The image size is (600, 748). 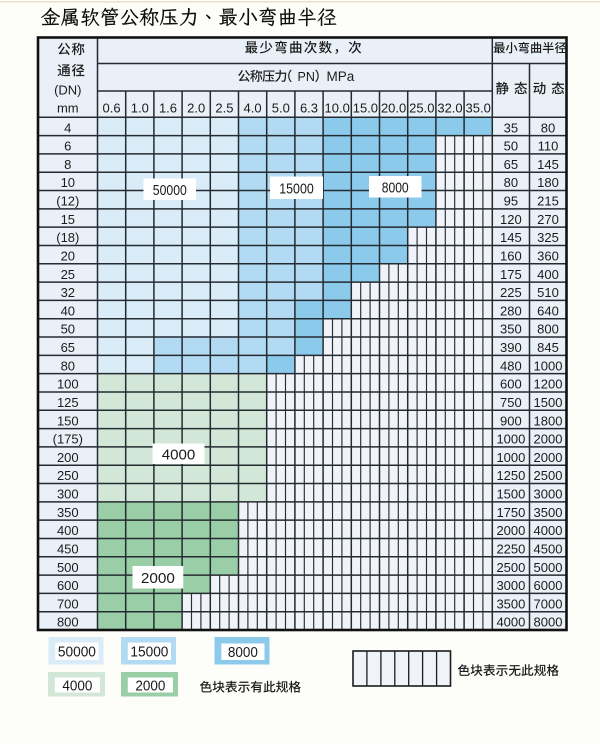 I want to click on svg-text: 15, so click(x=68, y=219).